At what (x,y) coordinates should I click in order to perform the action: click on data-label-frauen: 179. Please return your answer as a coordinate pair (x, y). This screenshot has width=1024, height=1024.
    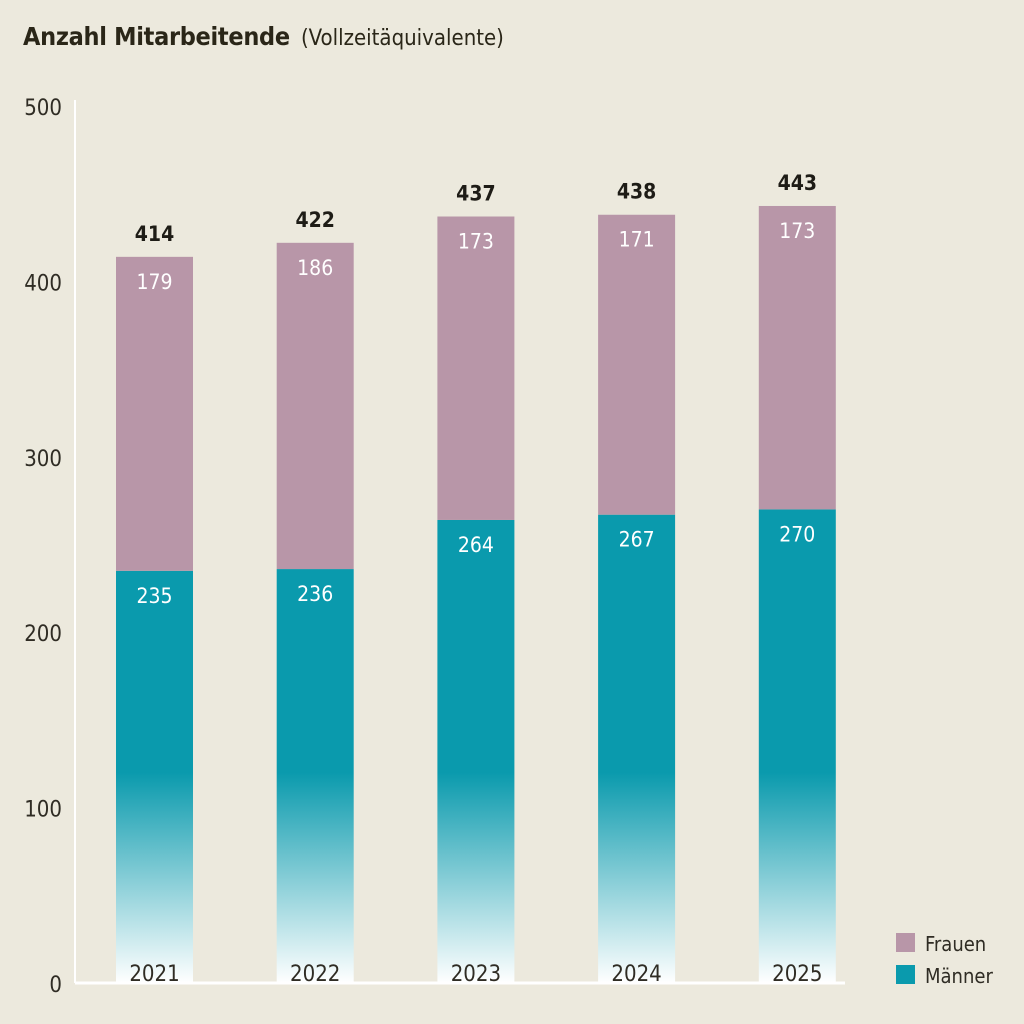
    Looking at the image, I should click on (154, 282).